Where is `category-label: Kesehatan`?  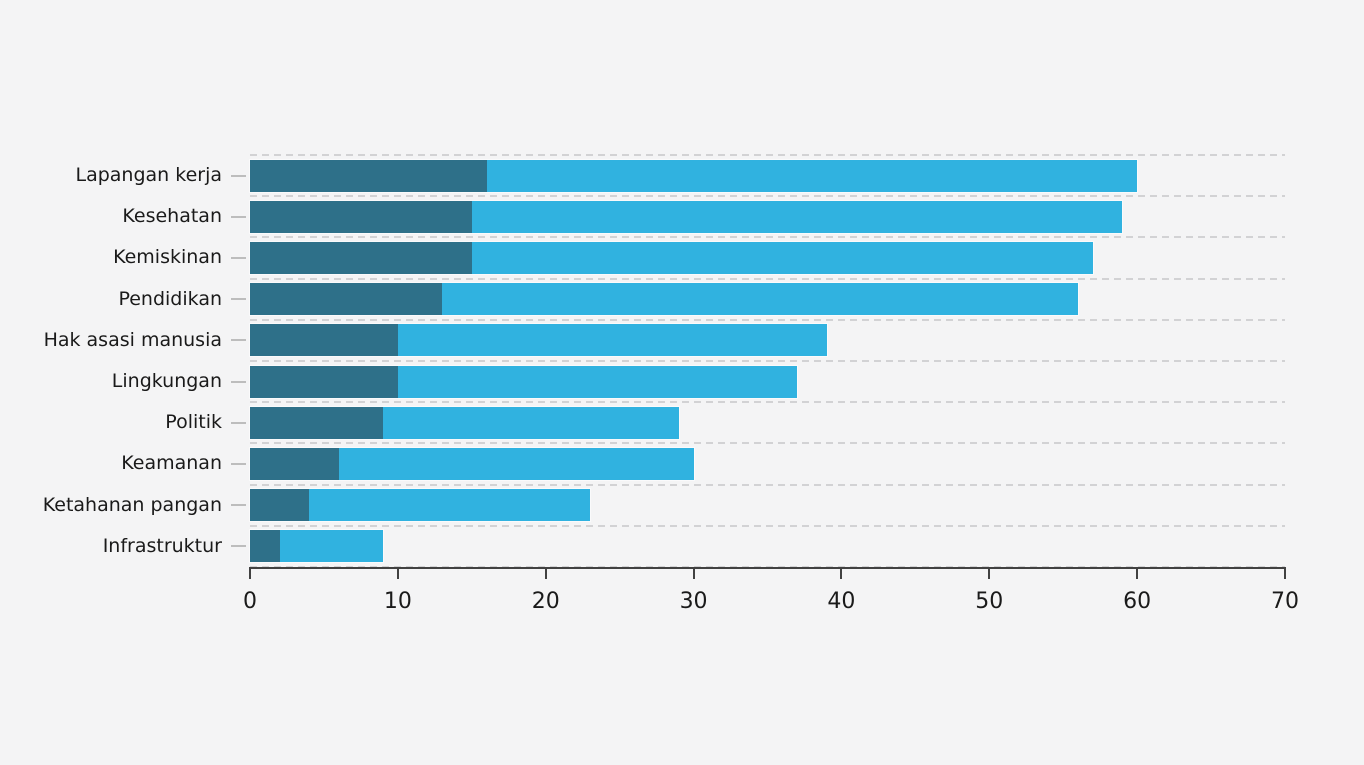
category-label: Kesehatan is located at coordinates (172, 216).